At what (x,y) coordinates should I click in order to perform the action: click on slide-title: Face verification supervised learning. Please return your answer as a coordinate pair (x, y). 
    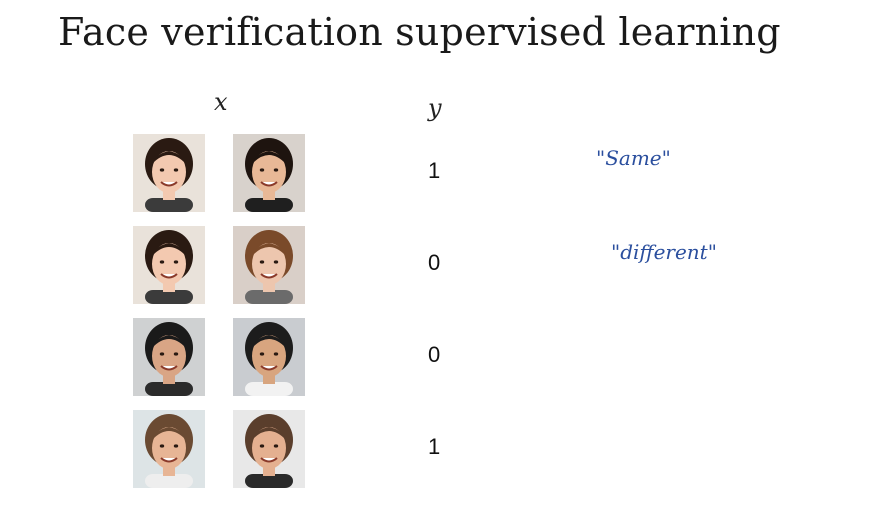
    Looking at the image, I should click on (419, 32).